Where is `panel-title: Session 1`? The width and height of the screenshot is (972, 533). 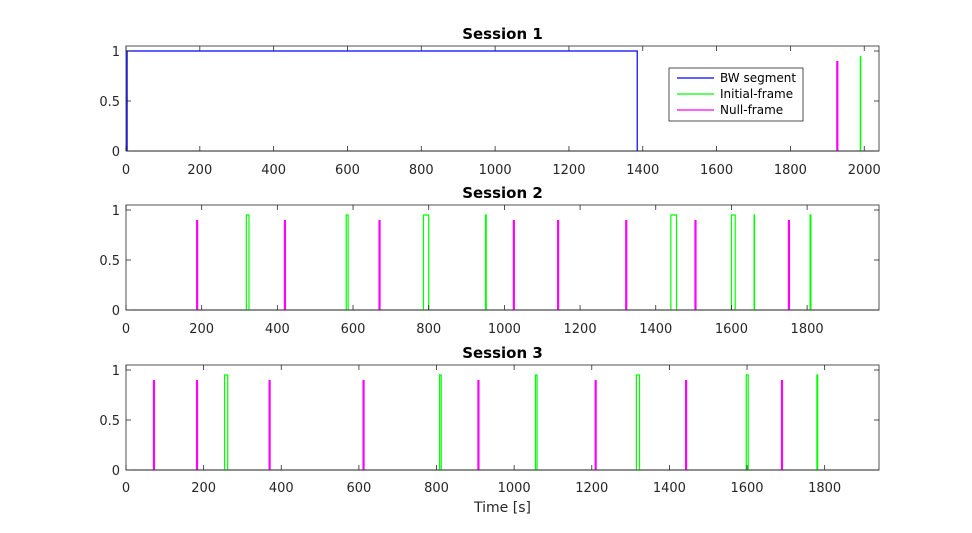
panel-title: Session 1 is located at coordinates (502, 34).